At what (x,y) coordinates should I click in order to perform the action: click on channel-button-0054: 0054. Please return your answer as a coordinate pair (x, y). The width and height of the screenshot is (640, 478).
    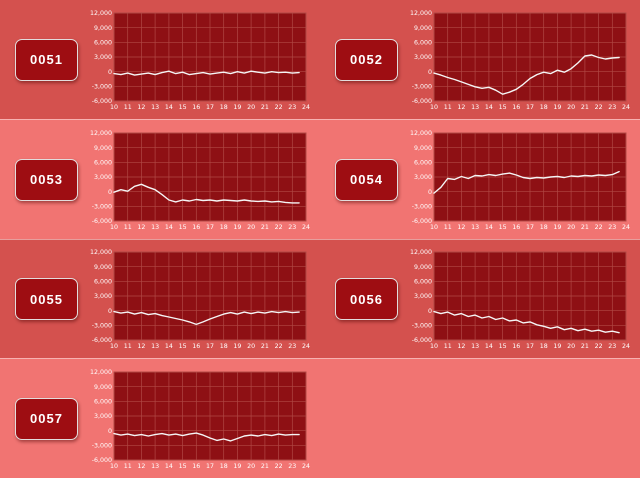
    Looking at the image, I should click on (366, 179).